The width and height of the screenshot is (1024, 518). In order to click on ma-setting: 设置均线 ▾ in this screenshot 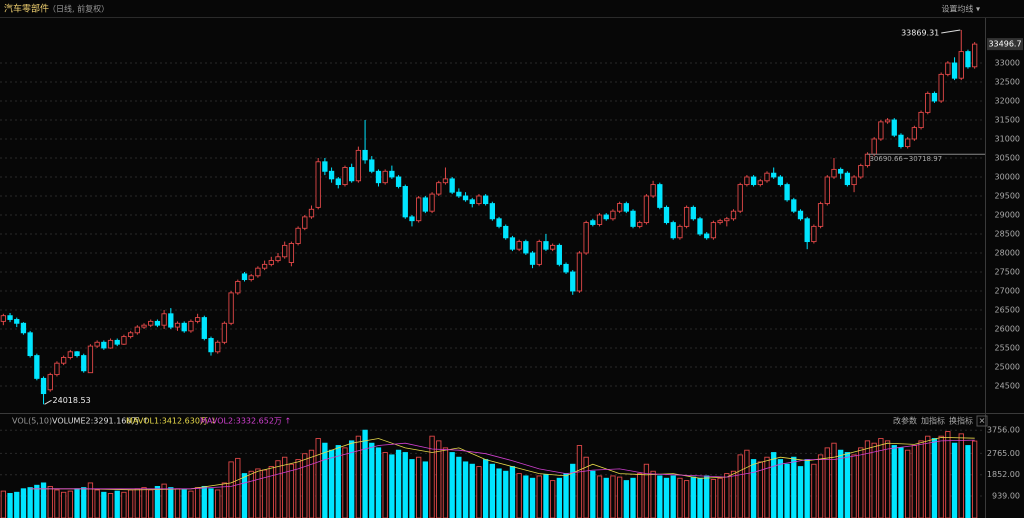, I will do `click(960, 9)`.